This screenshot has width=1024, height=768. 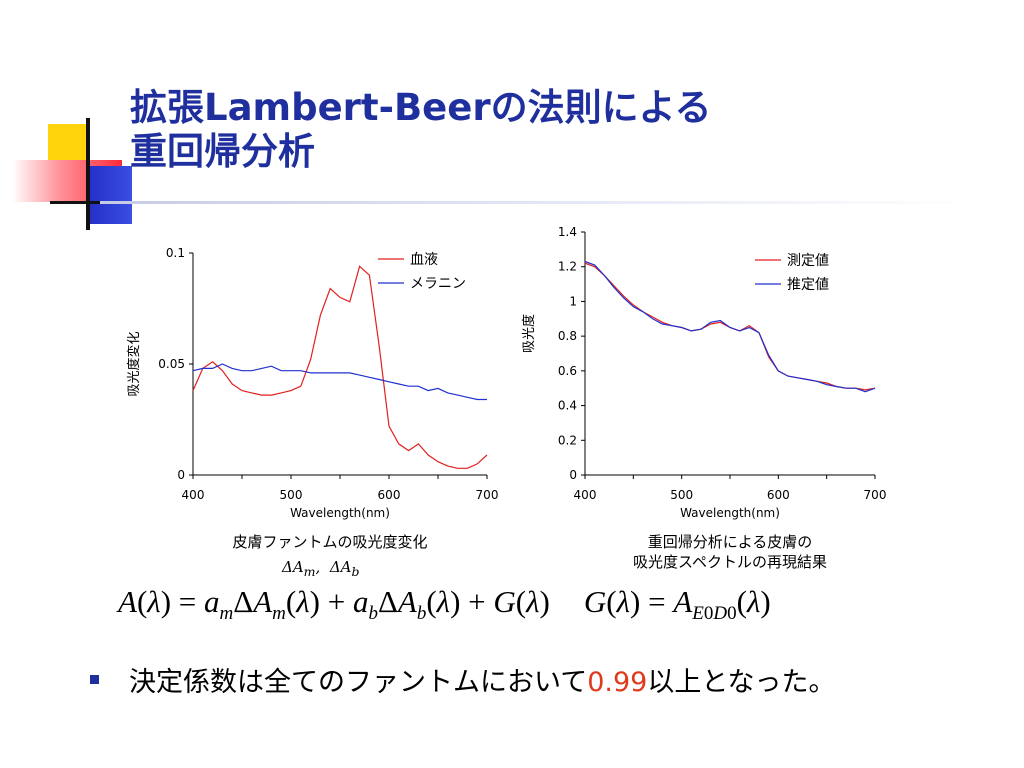 I want to click on chart1-legend-label-1: 推定値, so click(x=808, y=285).